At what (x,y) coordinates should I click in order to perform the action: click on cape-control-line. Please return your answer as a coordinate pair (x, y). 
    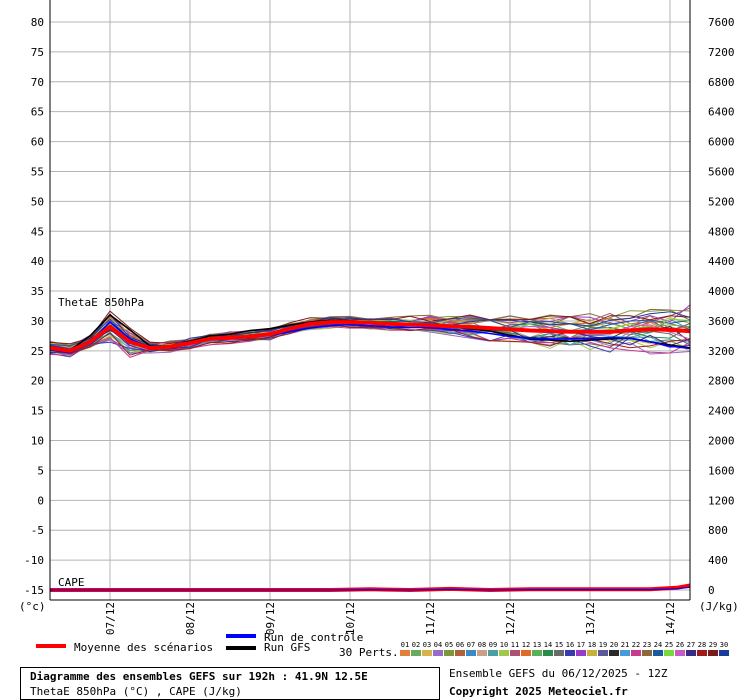
    Looking at the image, I should click on (370, 588).